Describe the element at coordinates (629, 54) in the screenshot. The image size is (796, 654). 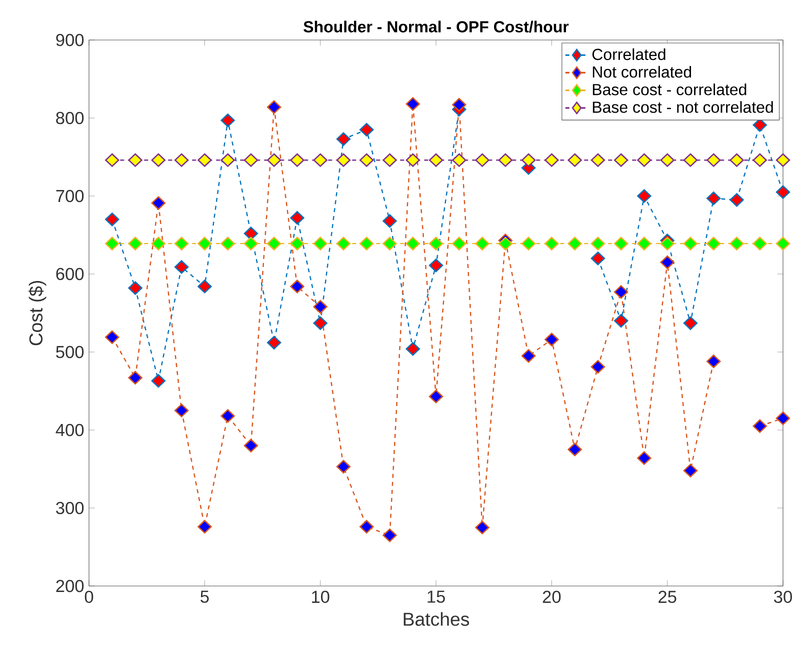
I see `legend-label: Correlated` at that location.